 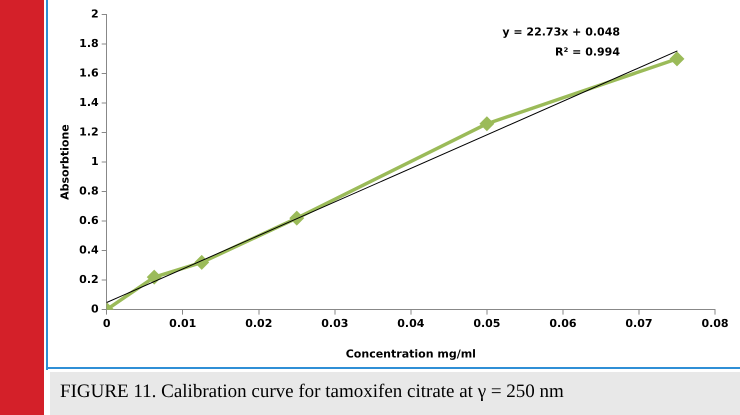 I want to click on y-tick-label: 1.2, so click(x=89, y=131).